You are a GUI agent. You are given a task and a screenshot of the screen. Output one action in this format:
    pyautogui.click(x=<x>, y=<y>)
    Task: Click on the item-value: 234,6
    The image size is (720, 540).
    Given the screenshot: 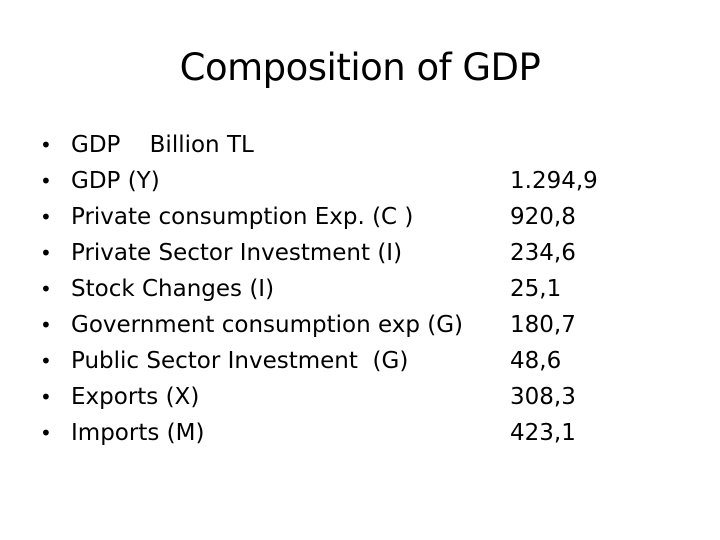 What is the action you would take?
    pyautogui.click(x=543, y=253)
    